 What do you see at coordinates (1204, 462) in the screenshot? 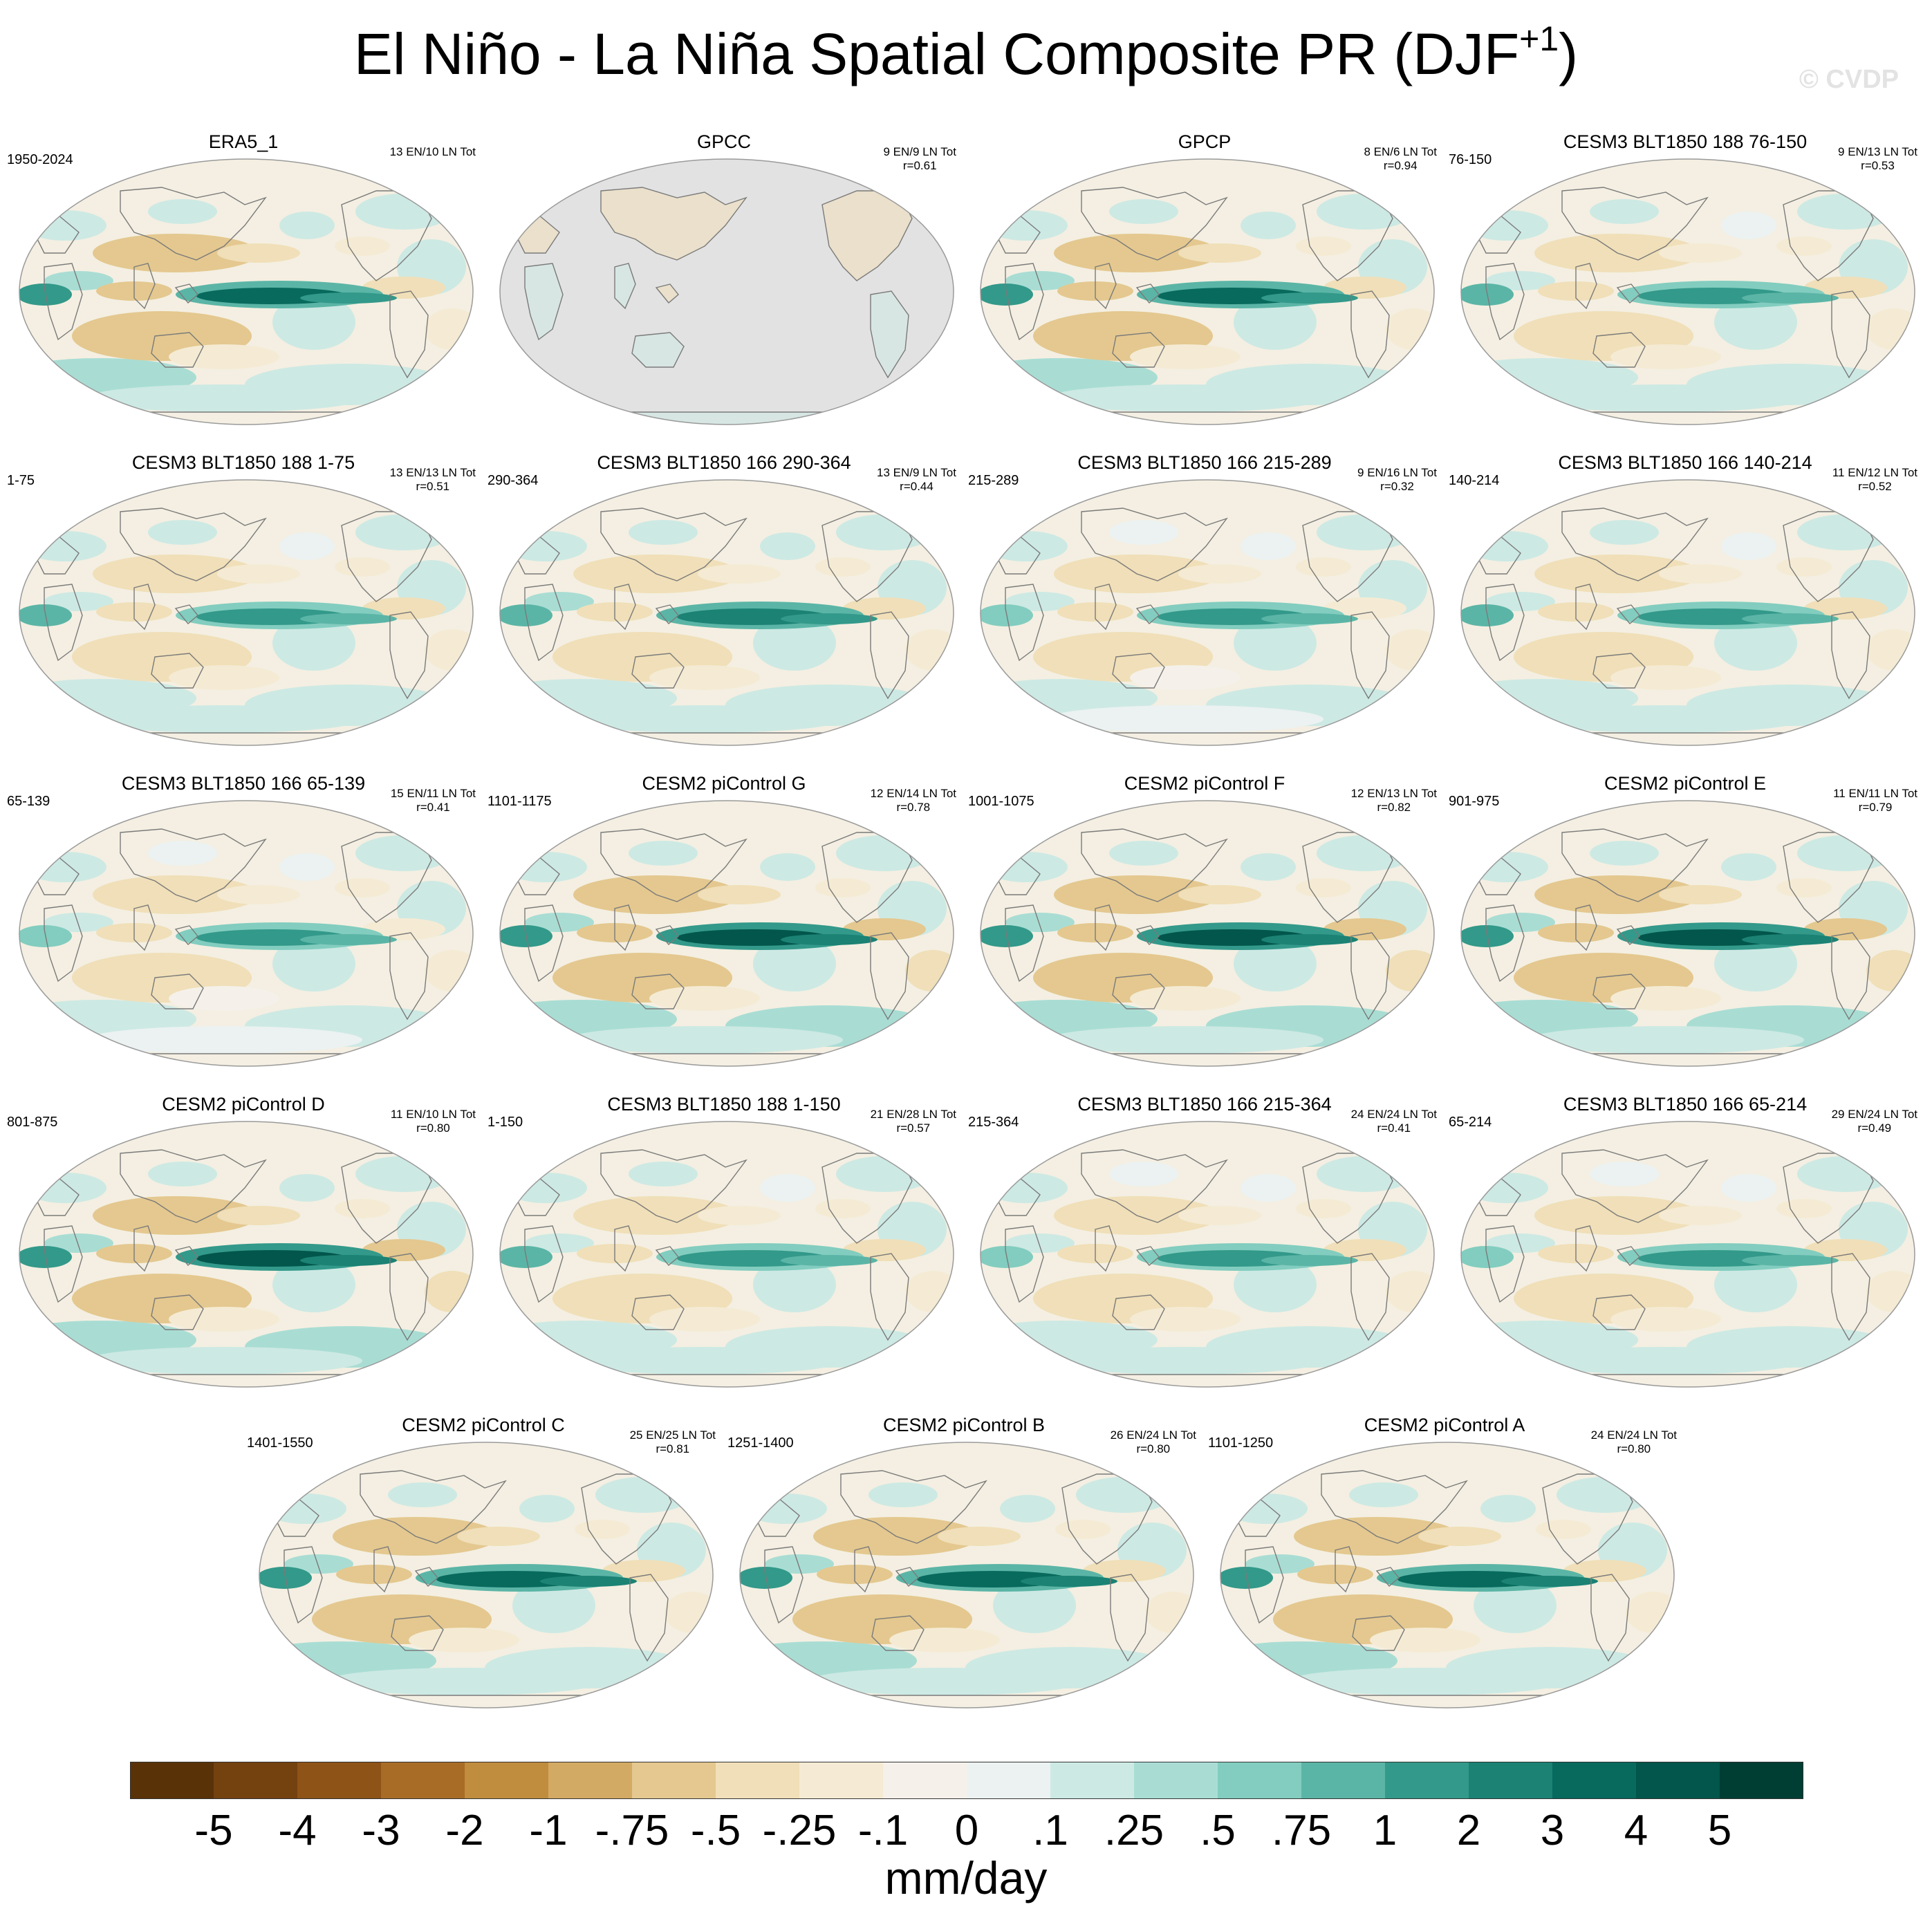
I see `panel-title: CESM3 BLT1850 166 215-289` at bounding box center [1204, 462].